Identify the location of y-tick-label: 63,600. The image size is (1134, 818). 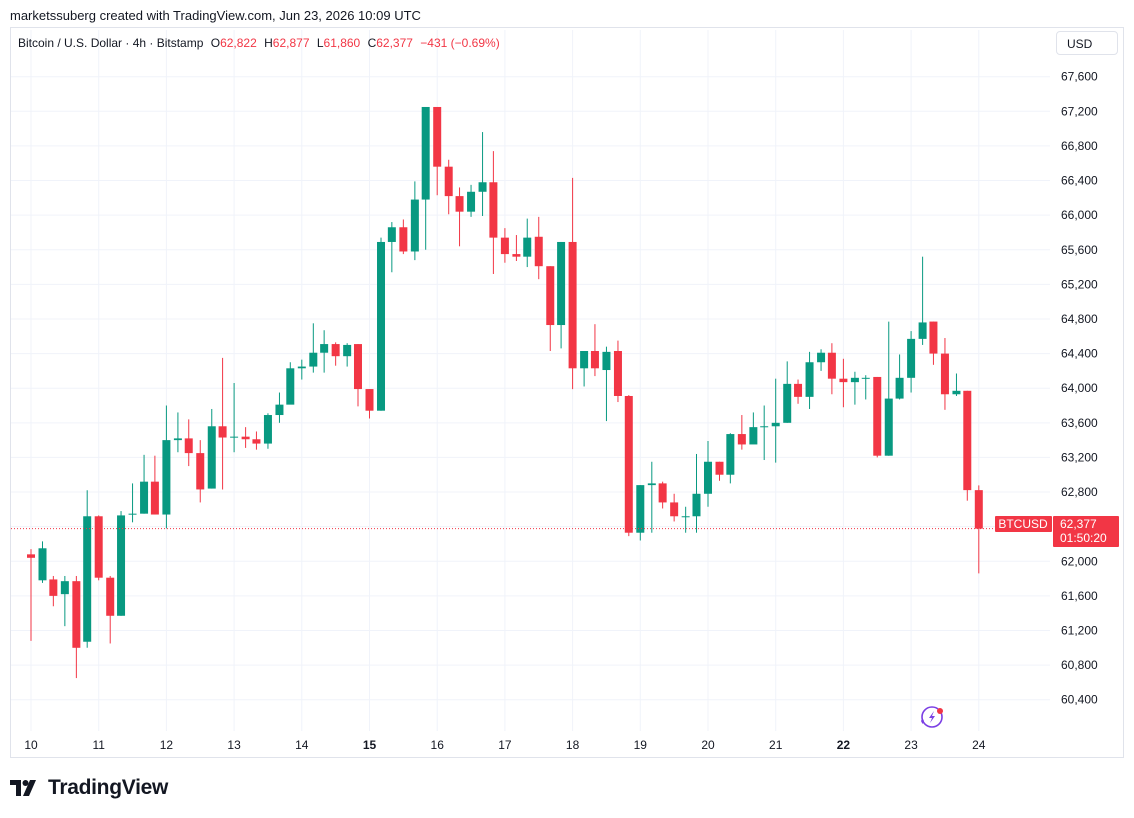
(1079, 423).